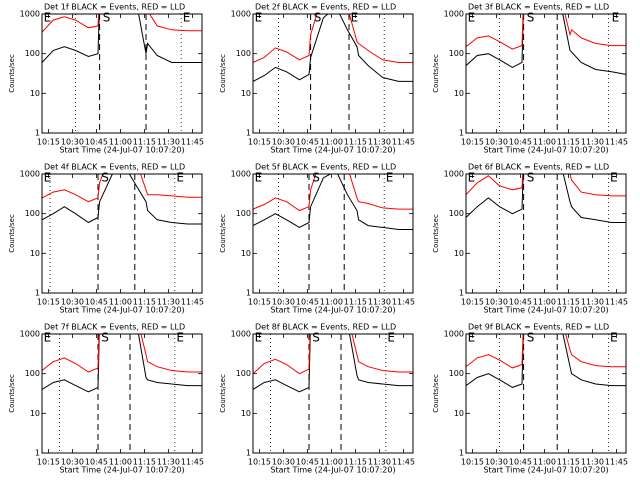 This screenshot has width=640, height=480. I want to click on panel-title: Det 2f BLACK = Events, RED = LLD, so click(325, 7).